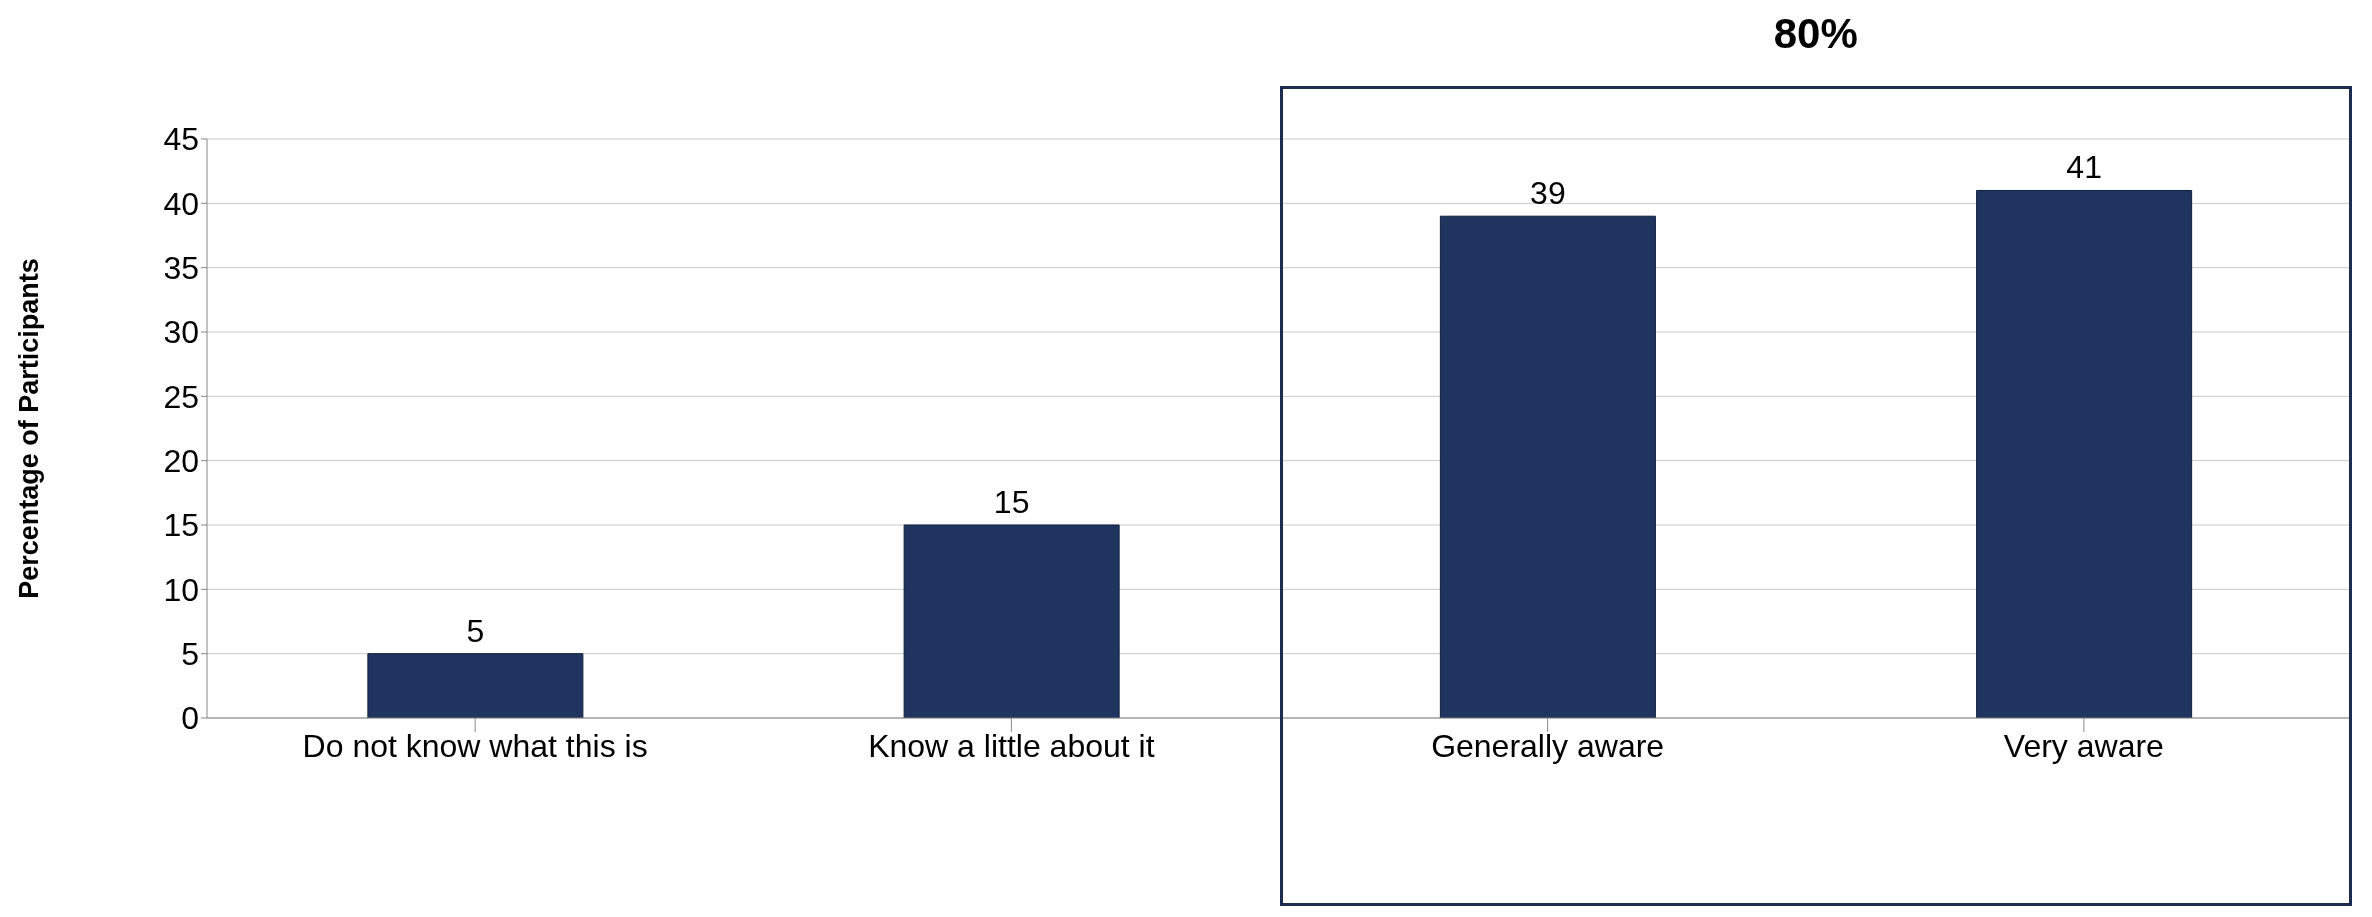  What do you see at coordinates (181, 139) in the screenshot?
I see `y-tick-label: 45` at bounding box center [181, 139].